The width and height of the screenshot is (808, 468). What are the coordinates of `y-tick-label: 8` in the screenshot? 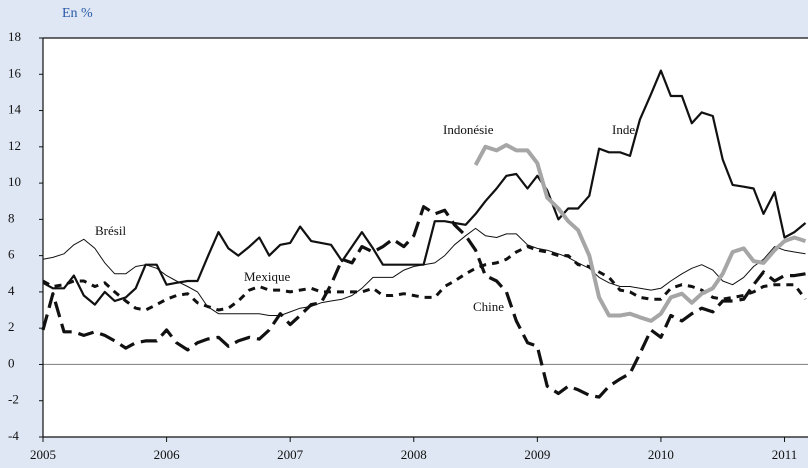 It's located at (11, 217).